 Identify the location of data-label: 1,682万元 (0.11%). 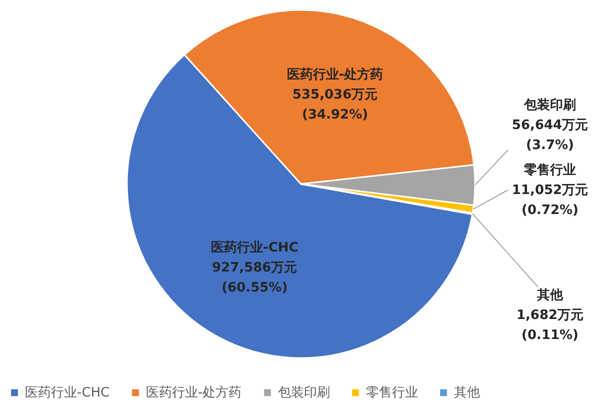
(550, 325).